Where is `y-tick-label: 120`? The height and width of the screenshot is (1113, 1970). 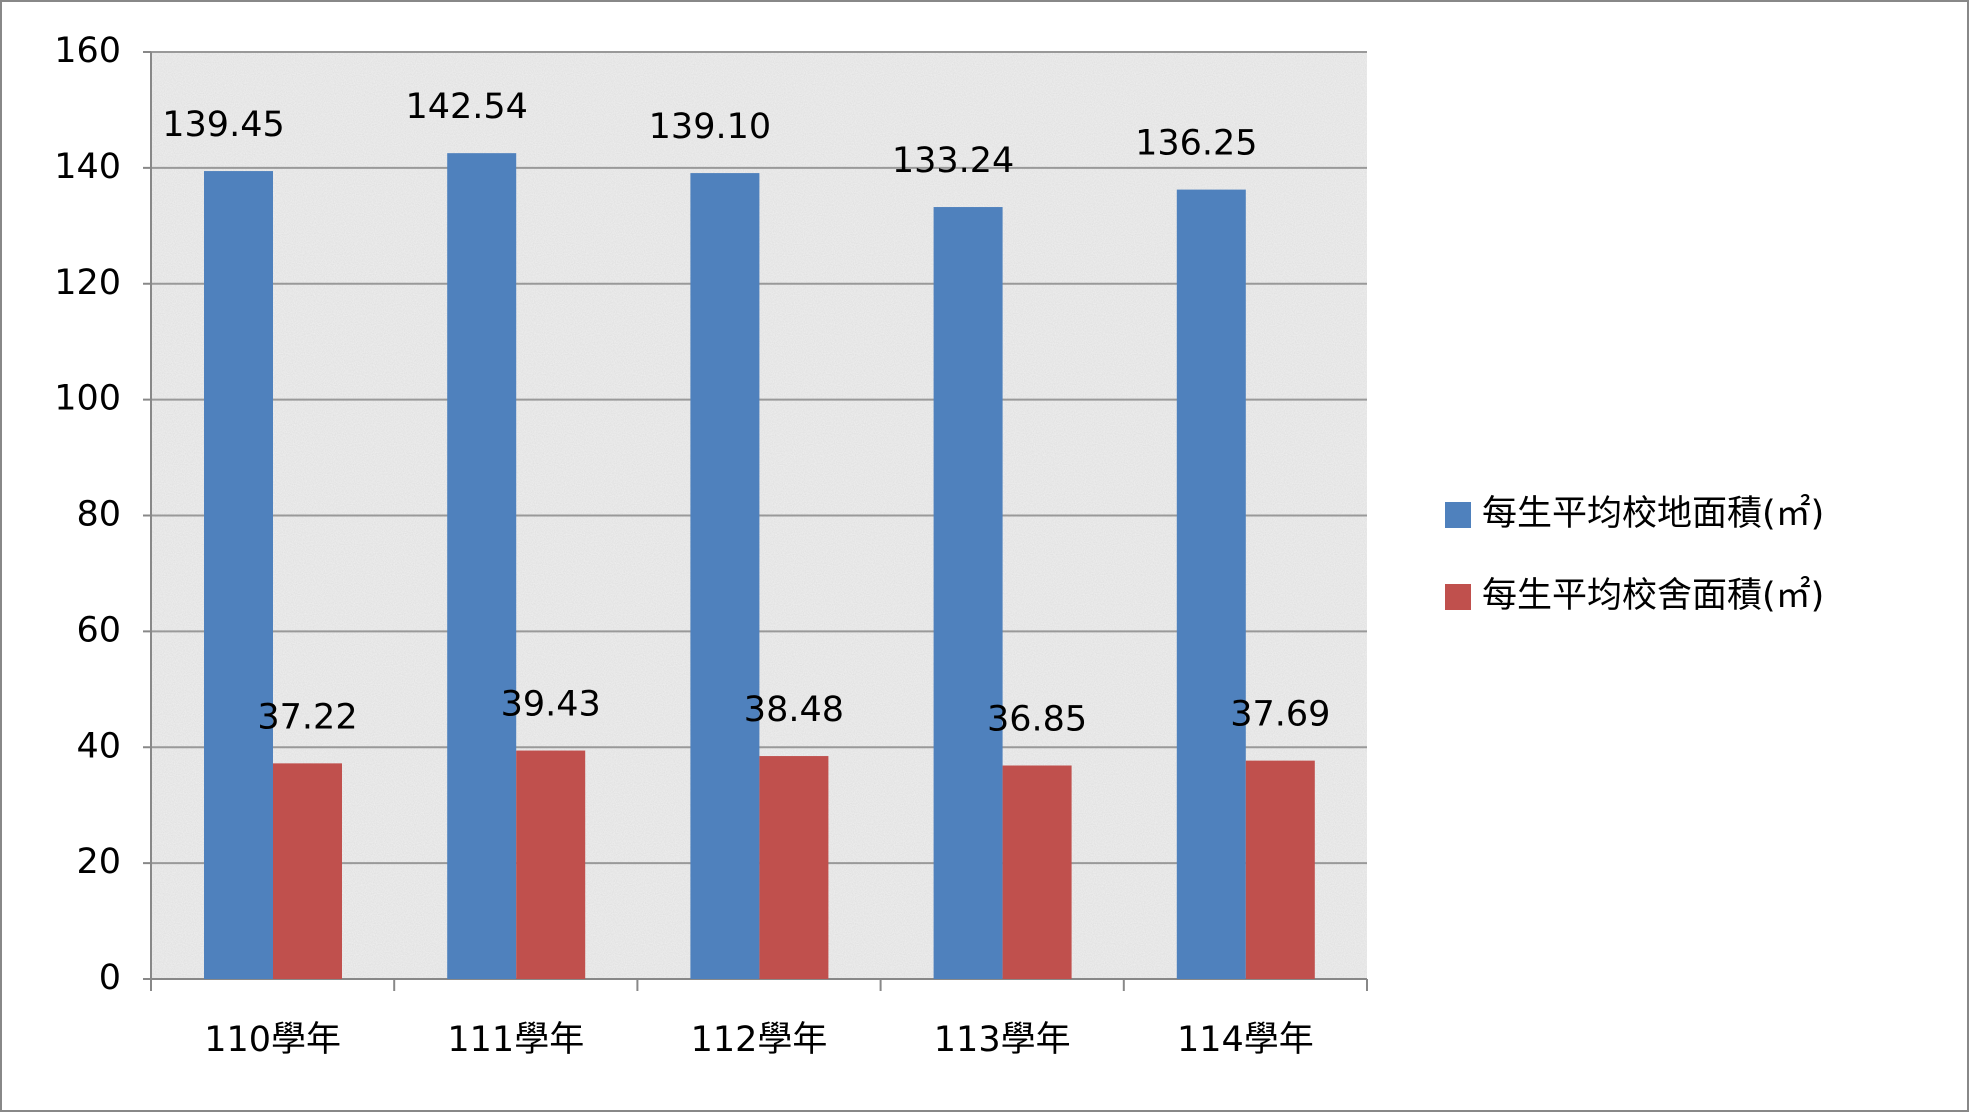 y-tick-label: 120 is located at coordinates (87, 283).